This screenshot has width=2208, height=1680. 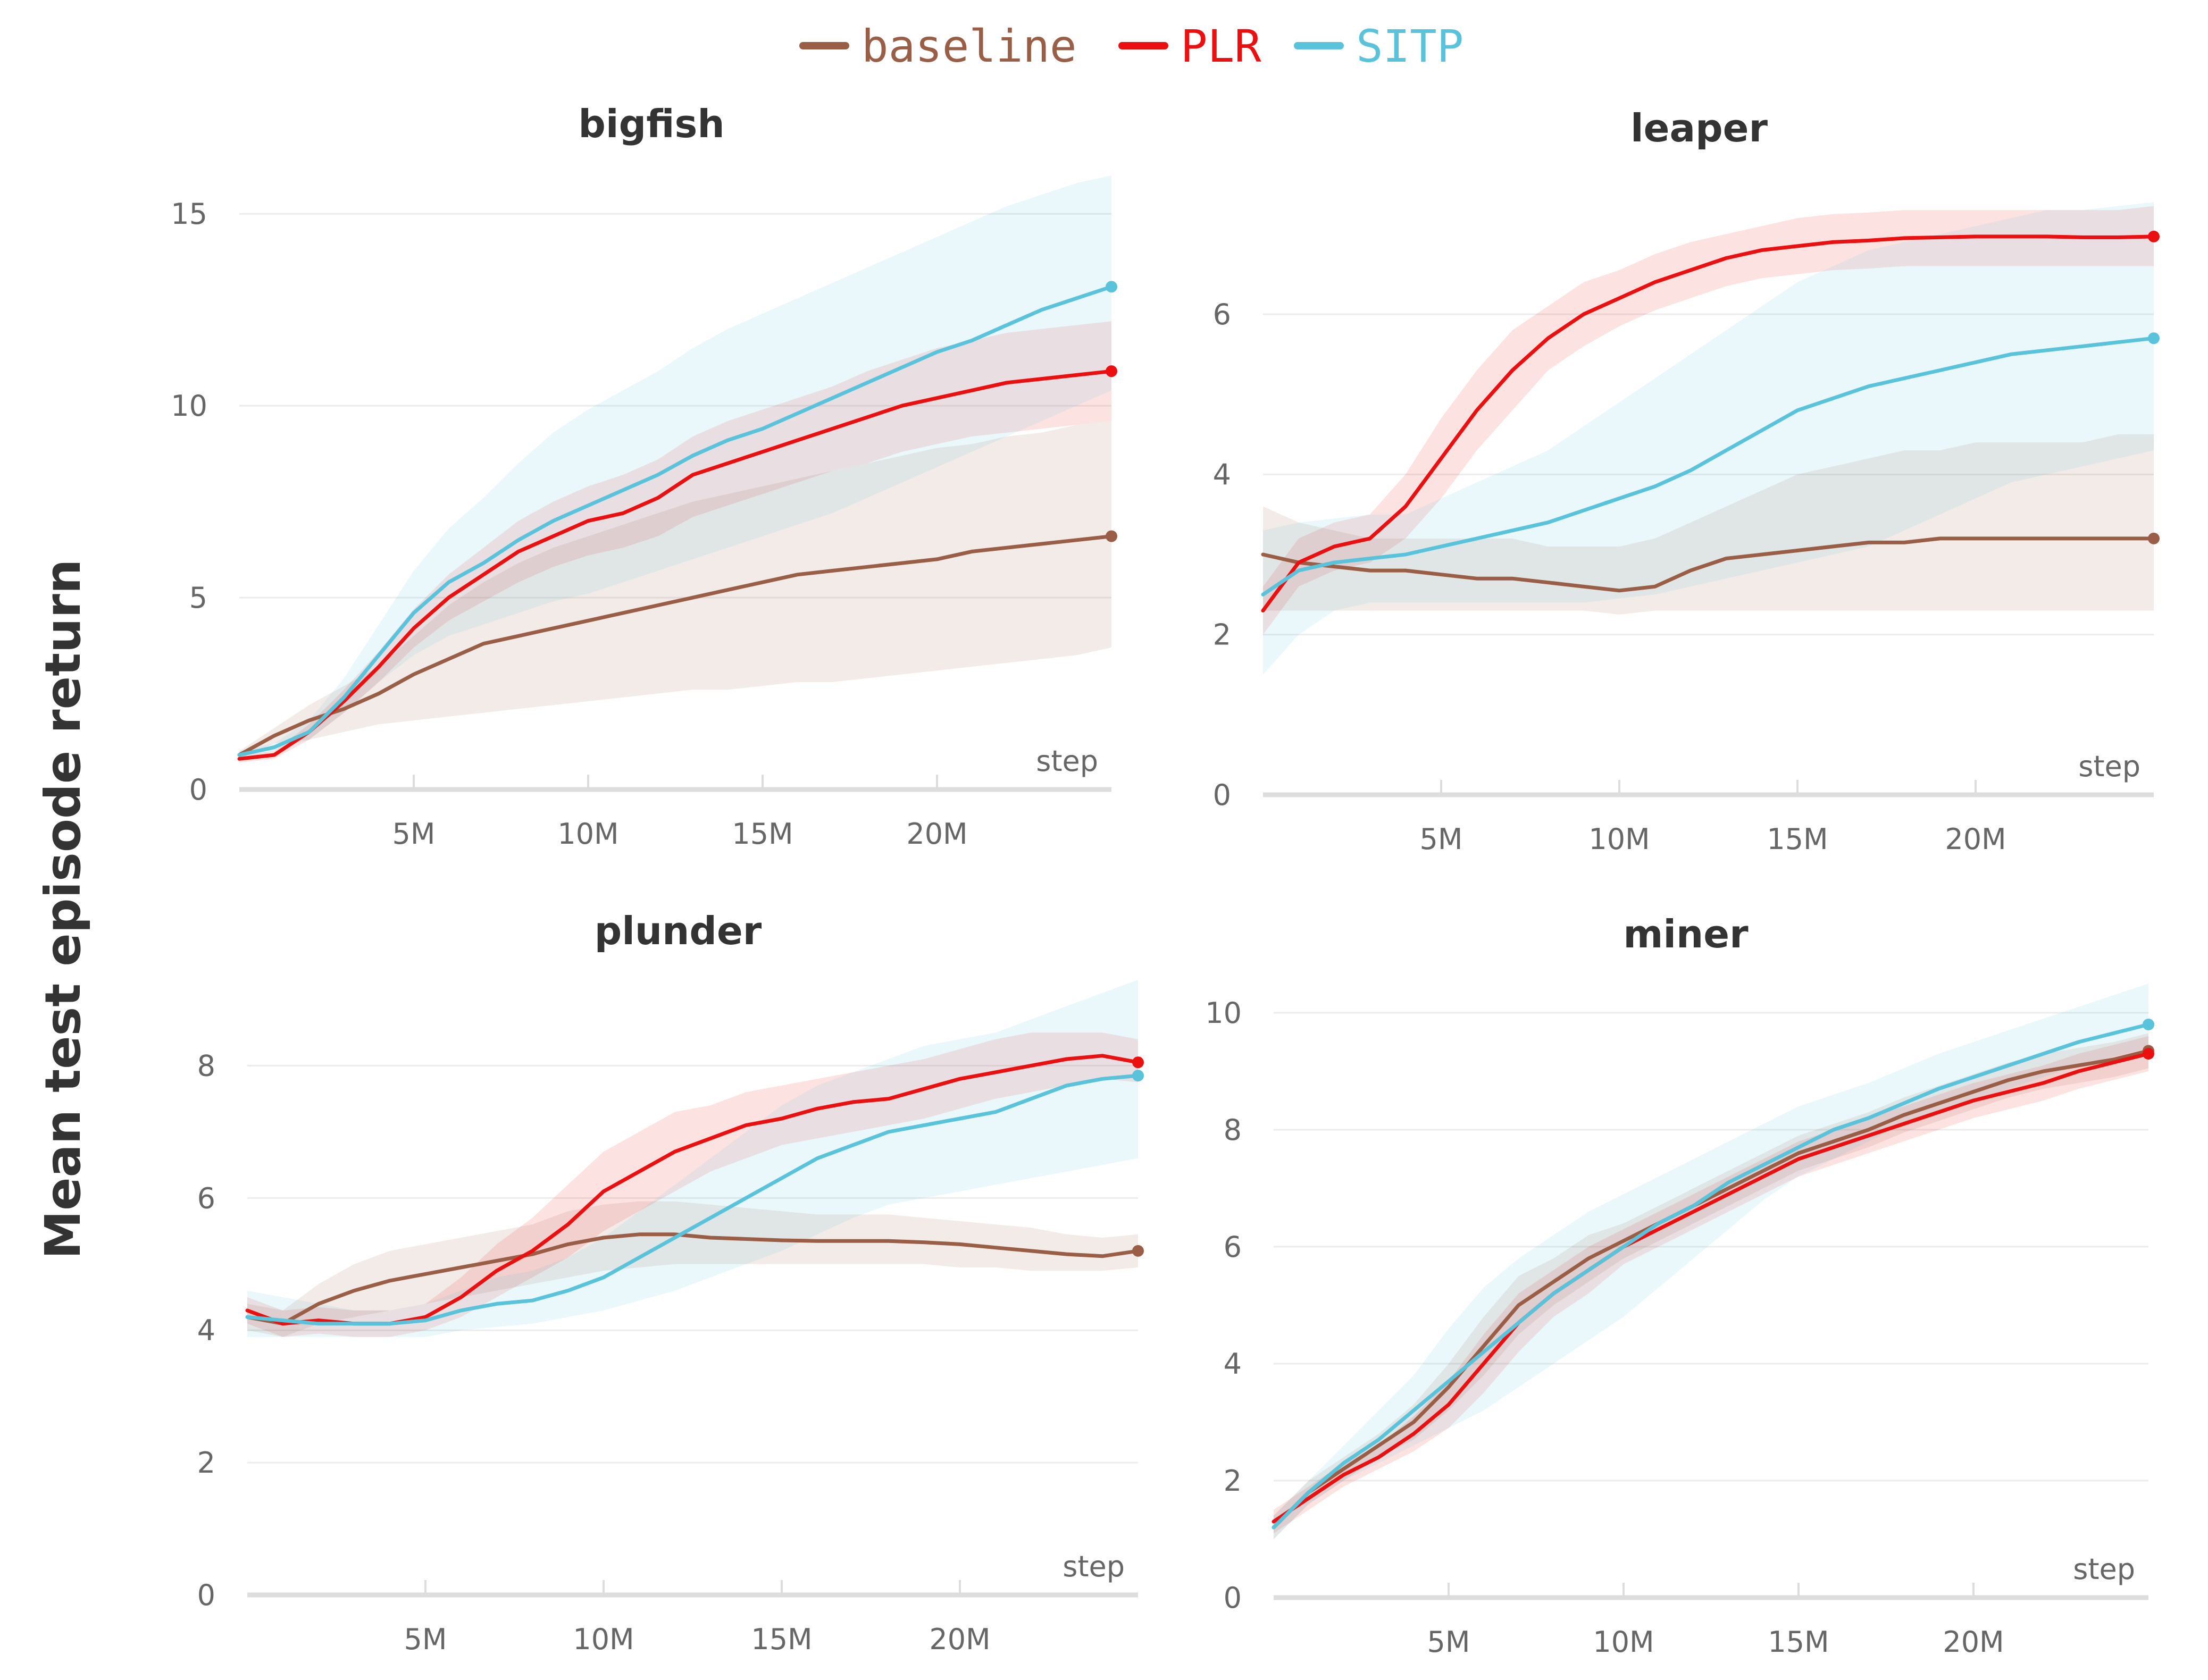 What do you see at coordinates (678, 931) in the screenshot?
I see `panel-title: plunder` at bounding box center [678, 931].